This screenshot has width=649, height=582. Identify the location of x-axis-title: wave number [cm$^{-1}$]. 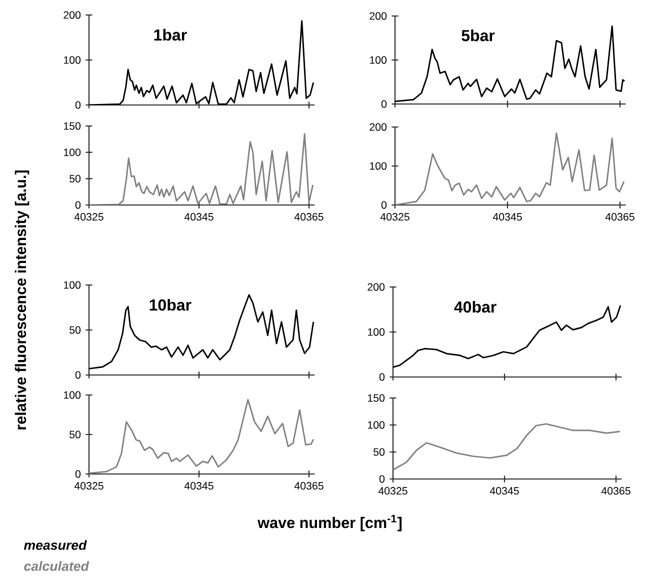
(330, 523).